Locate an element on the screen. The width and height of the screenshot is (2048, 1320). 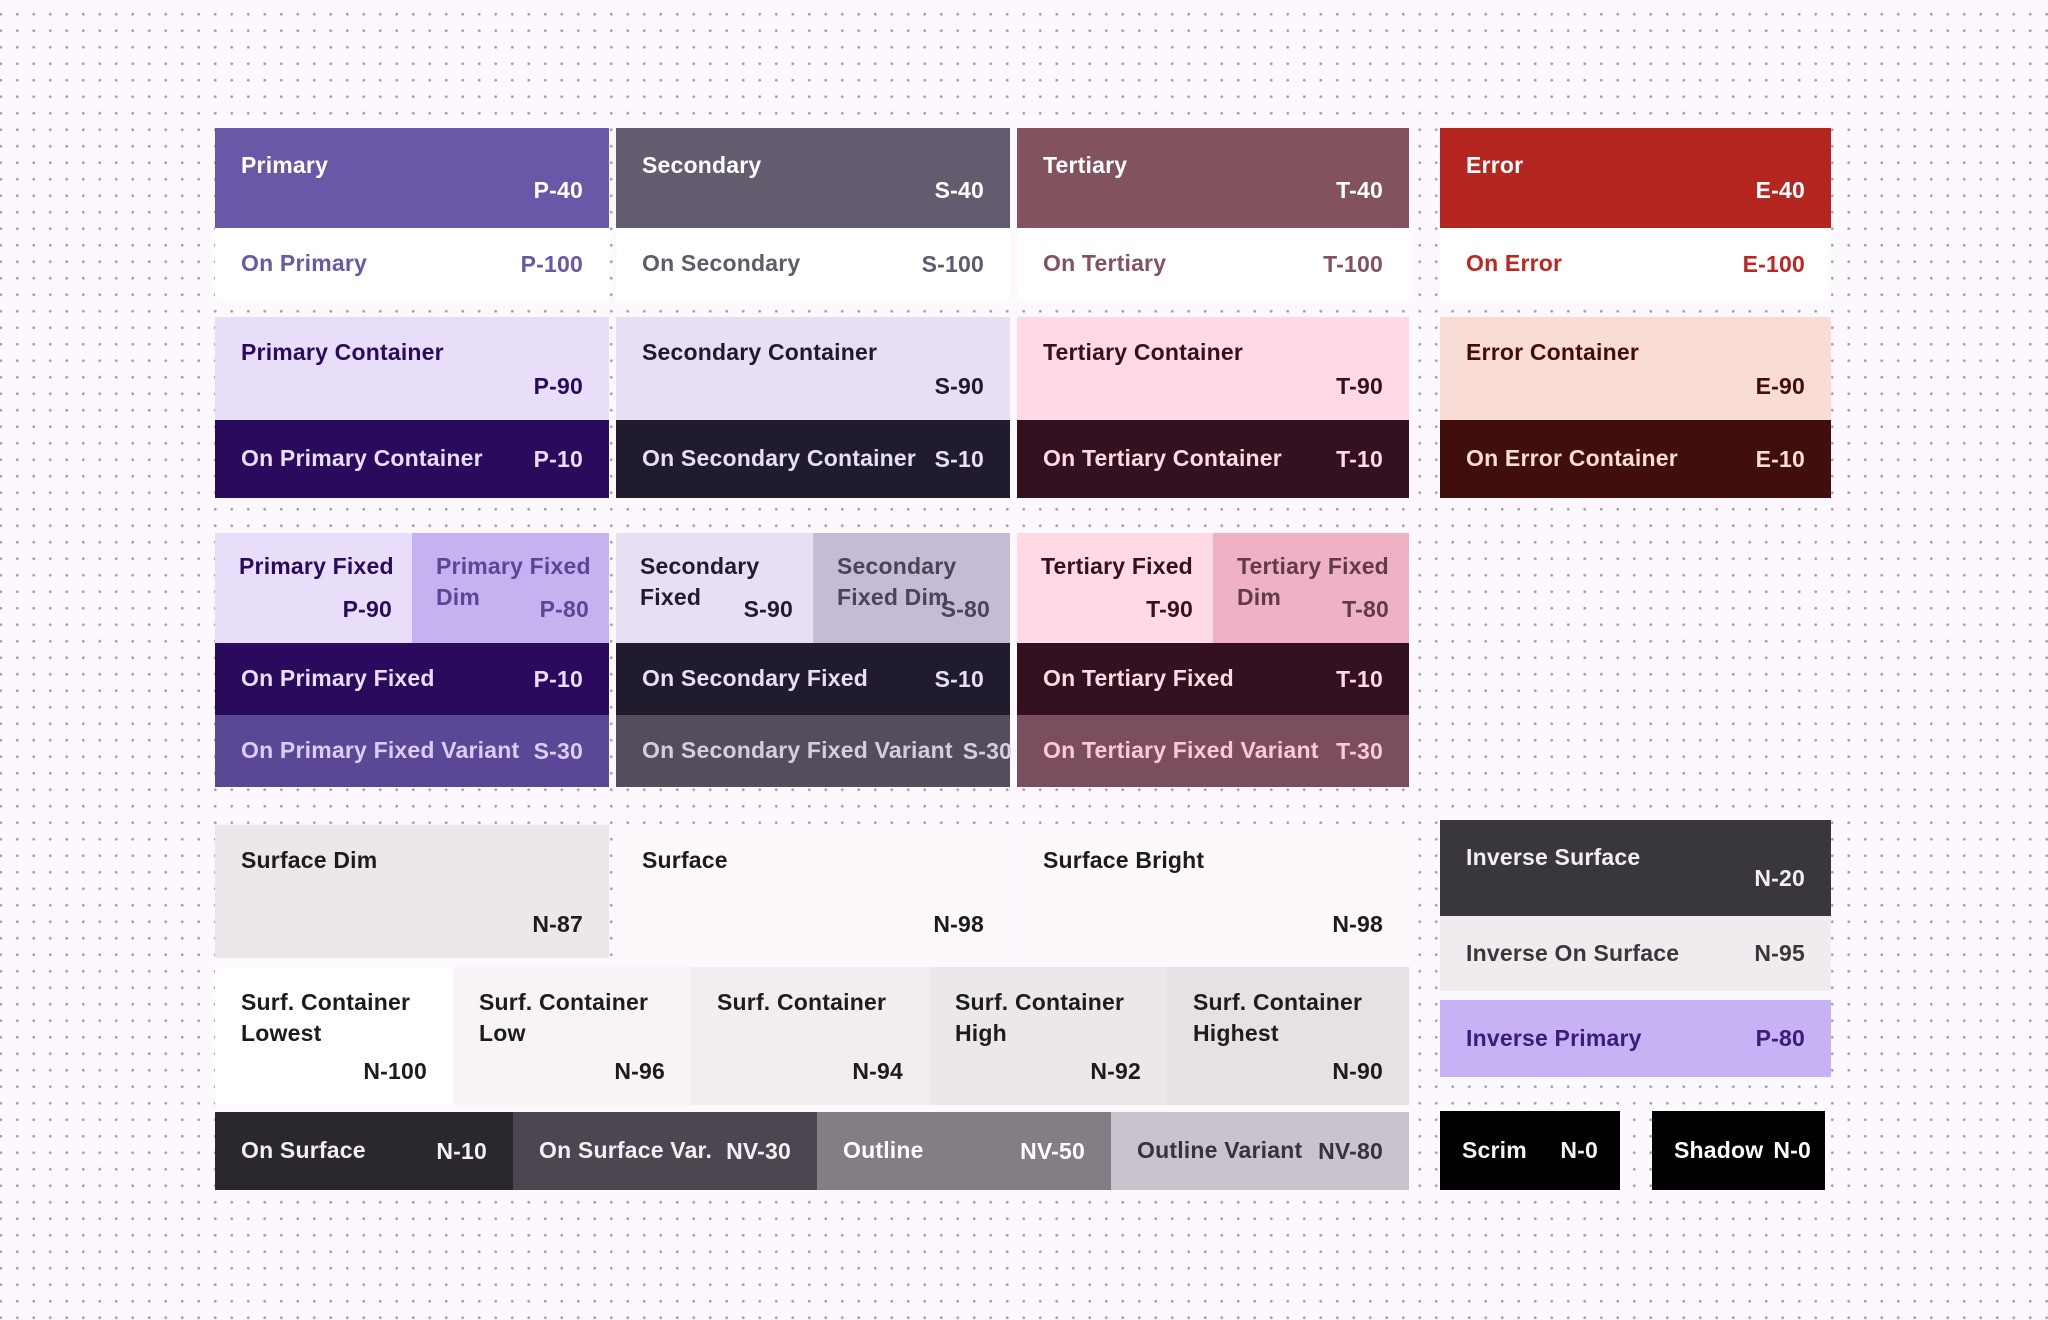
swatch-outline: Outline NV-50 is located at coordinates (964, 1151).